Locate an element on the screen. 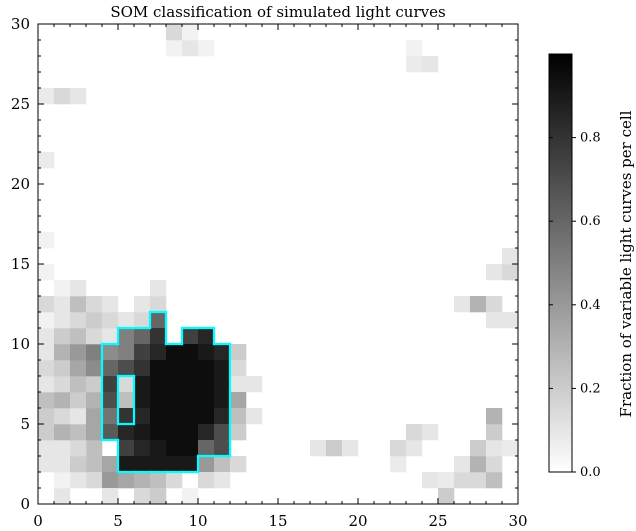 Image resolution: width=636 pixels, height=531 pixels. colorbar-tick-label: 0.2 is located at coordinates (590, 388).